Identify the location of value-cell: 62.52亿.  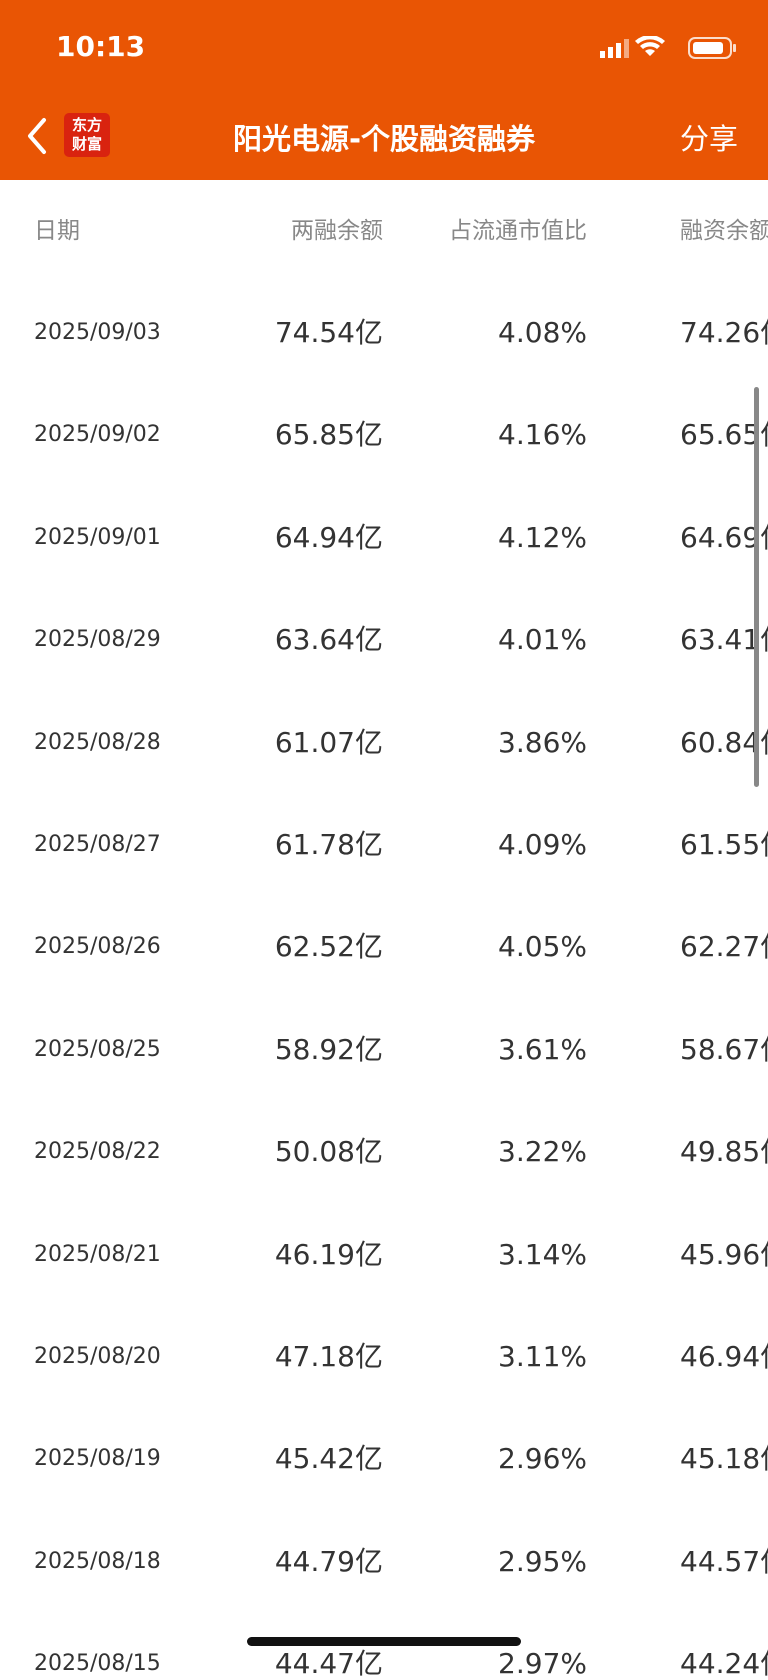
(328, 947).